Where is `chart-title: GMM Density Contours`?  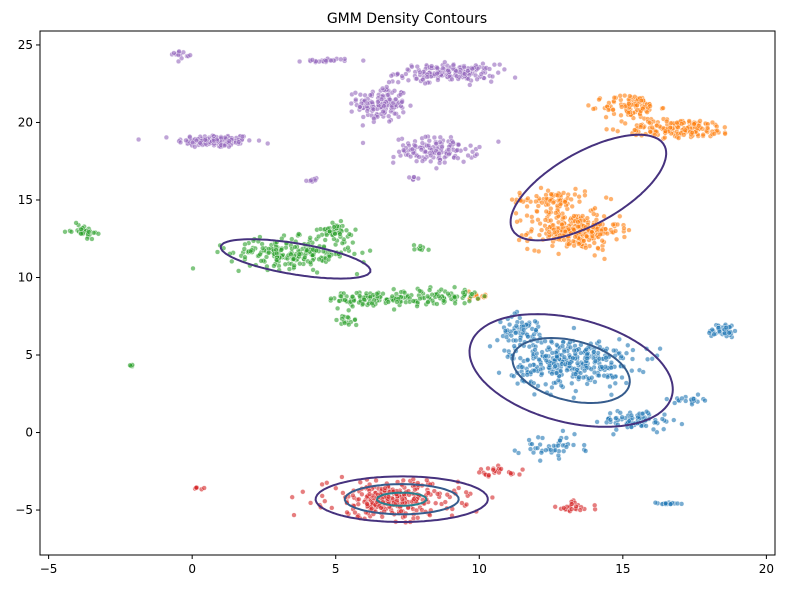 chart-title: GMM Density Contours is located at coordinates (407, 19).